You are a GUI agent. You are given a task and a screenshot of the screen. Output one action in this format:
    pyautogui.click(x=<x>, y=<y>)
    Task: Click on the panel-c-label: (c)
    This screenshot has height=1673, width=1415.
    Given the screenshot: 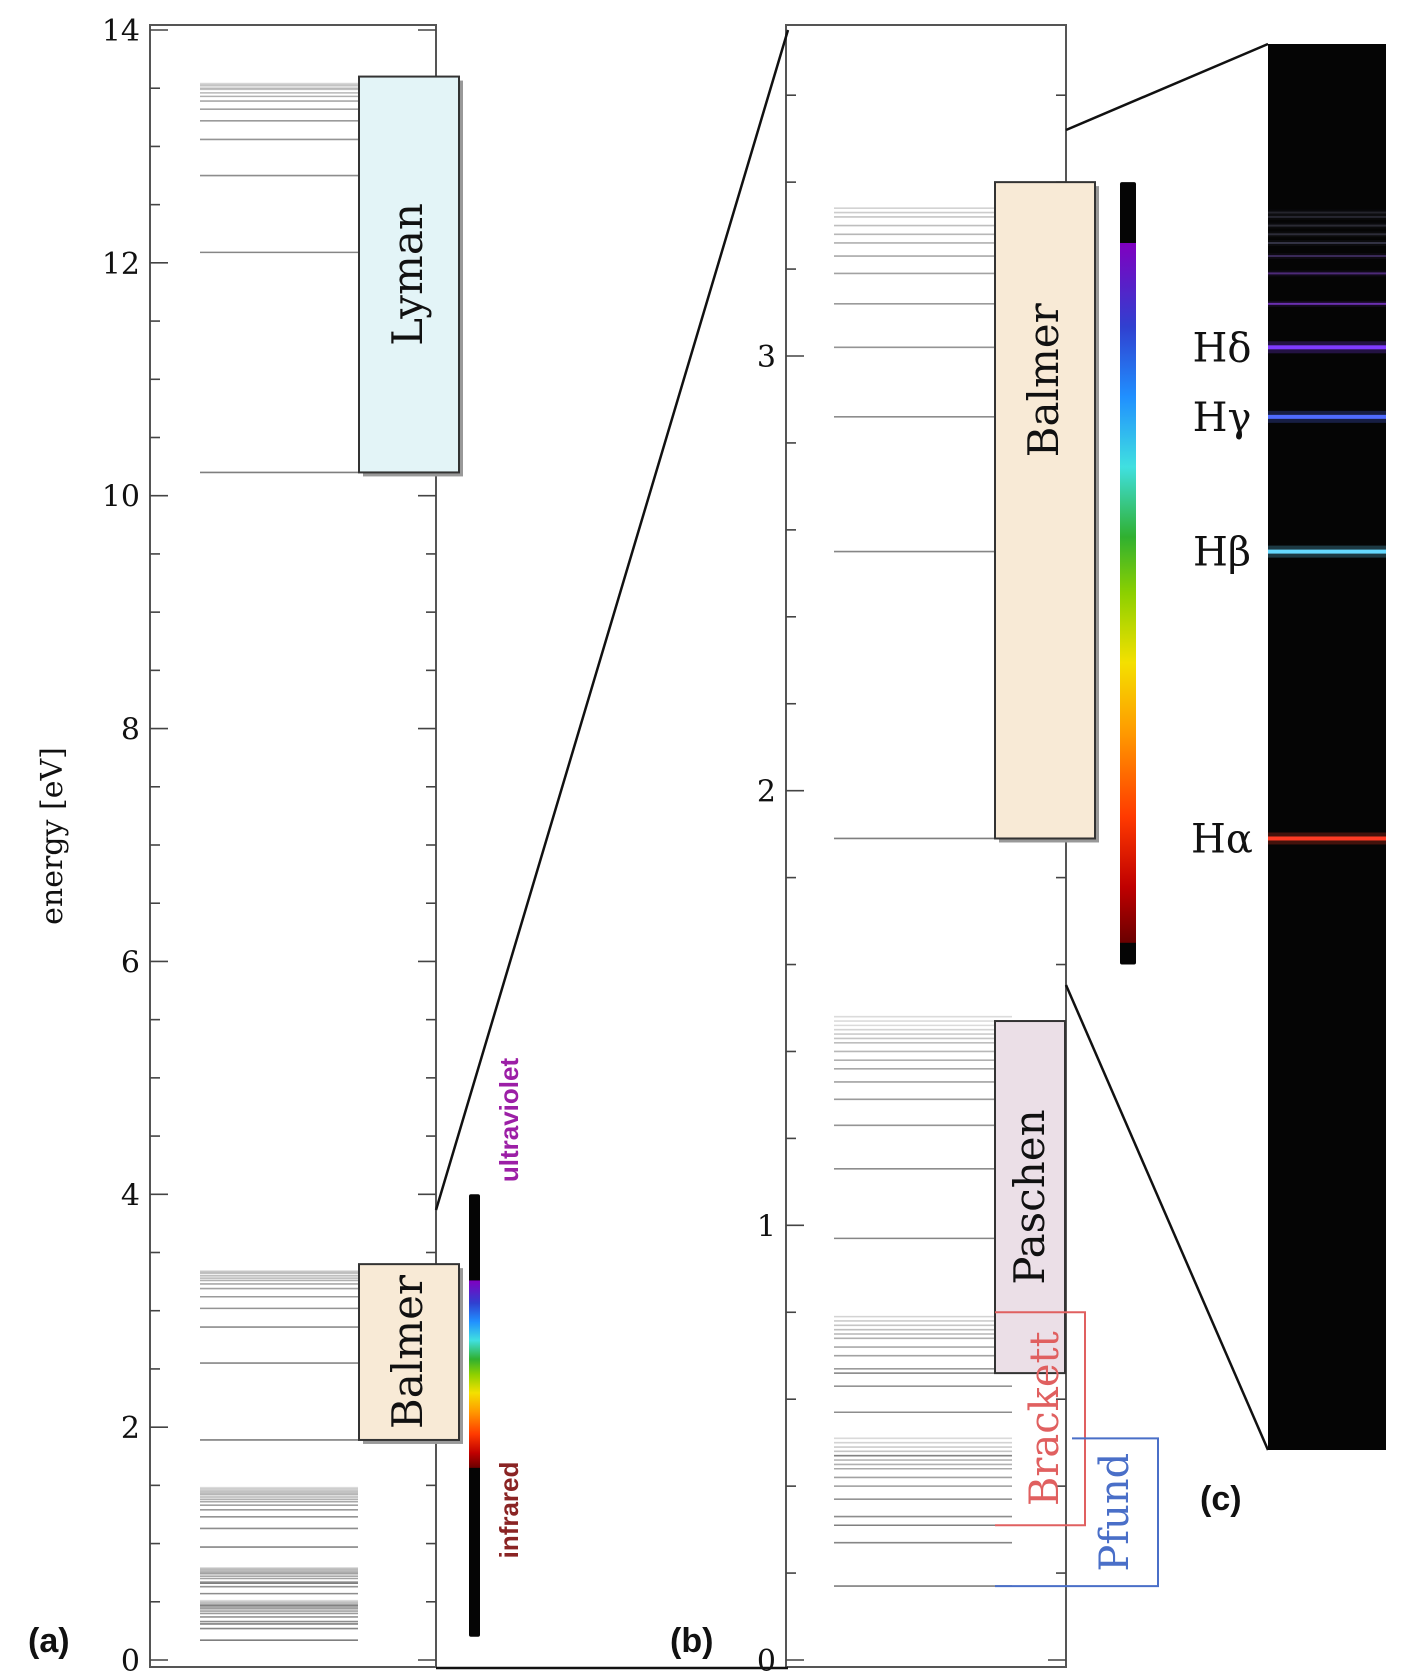 What is the action you would take?
    pyautogui.click(x=1221, y=1499)
    